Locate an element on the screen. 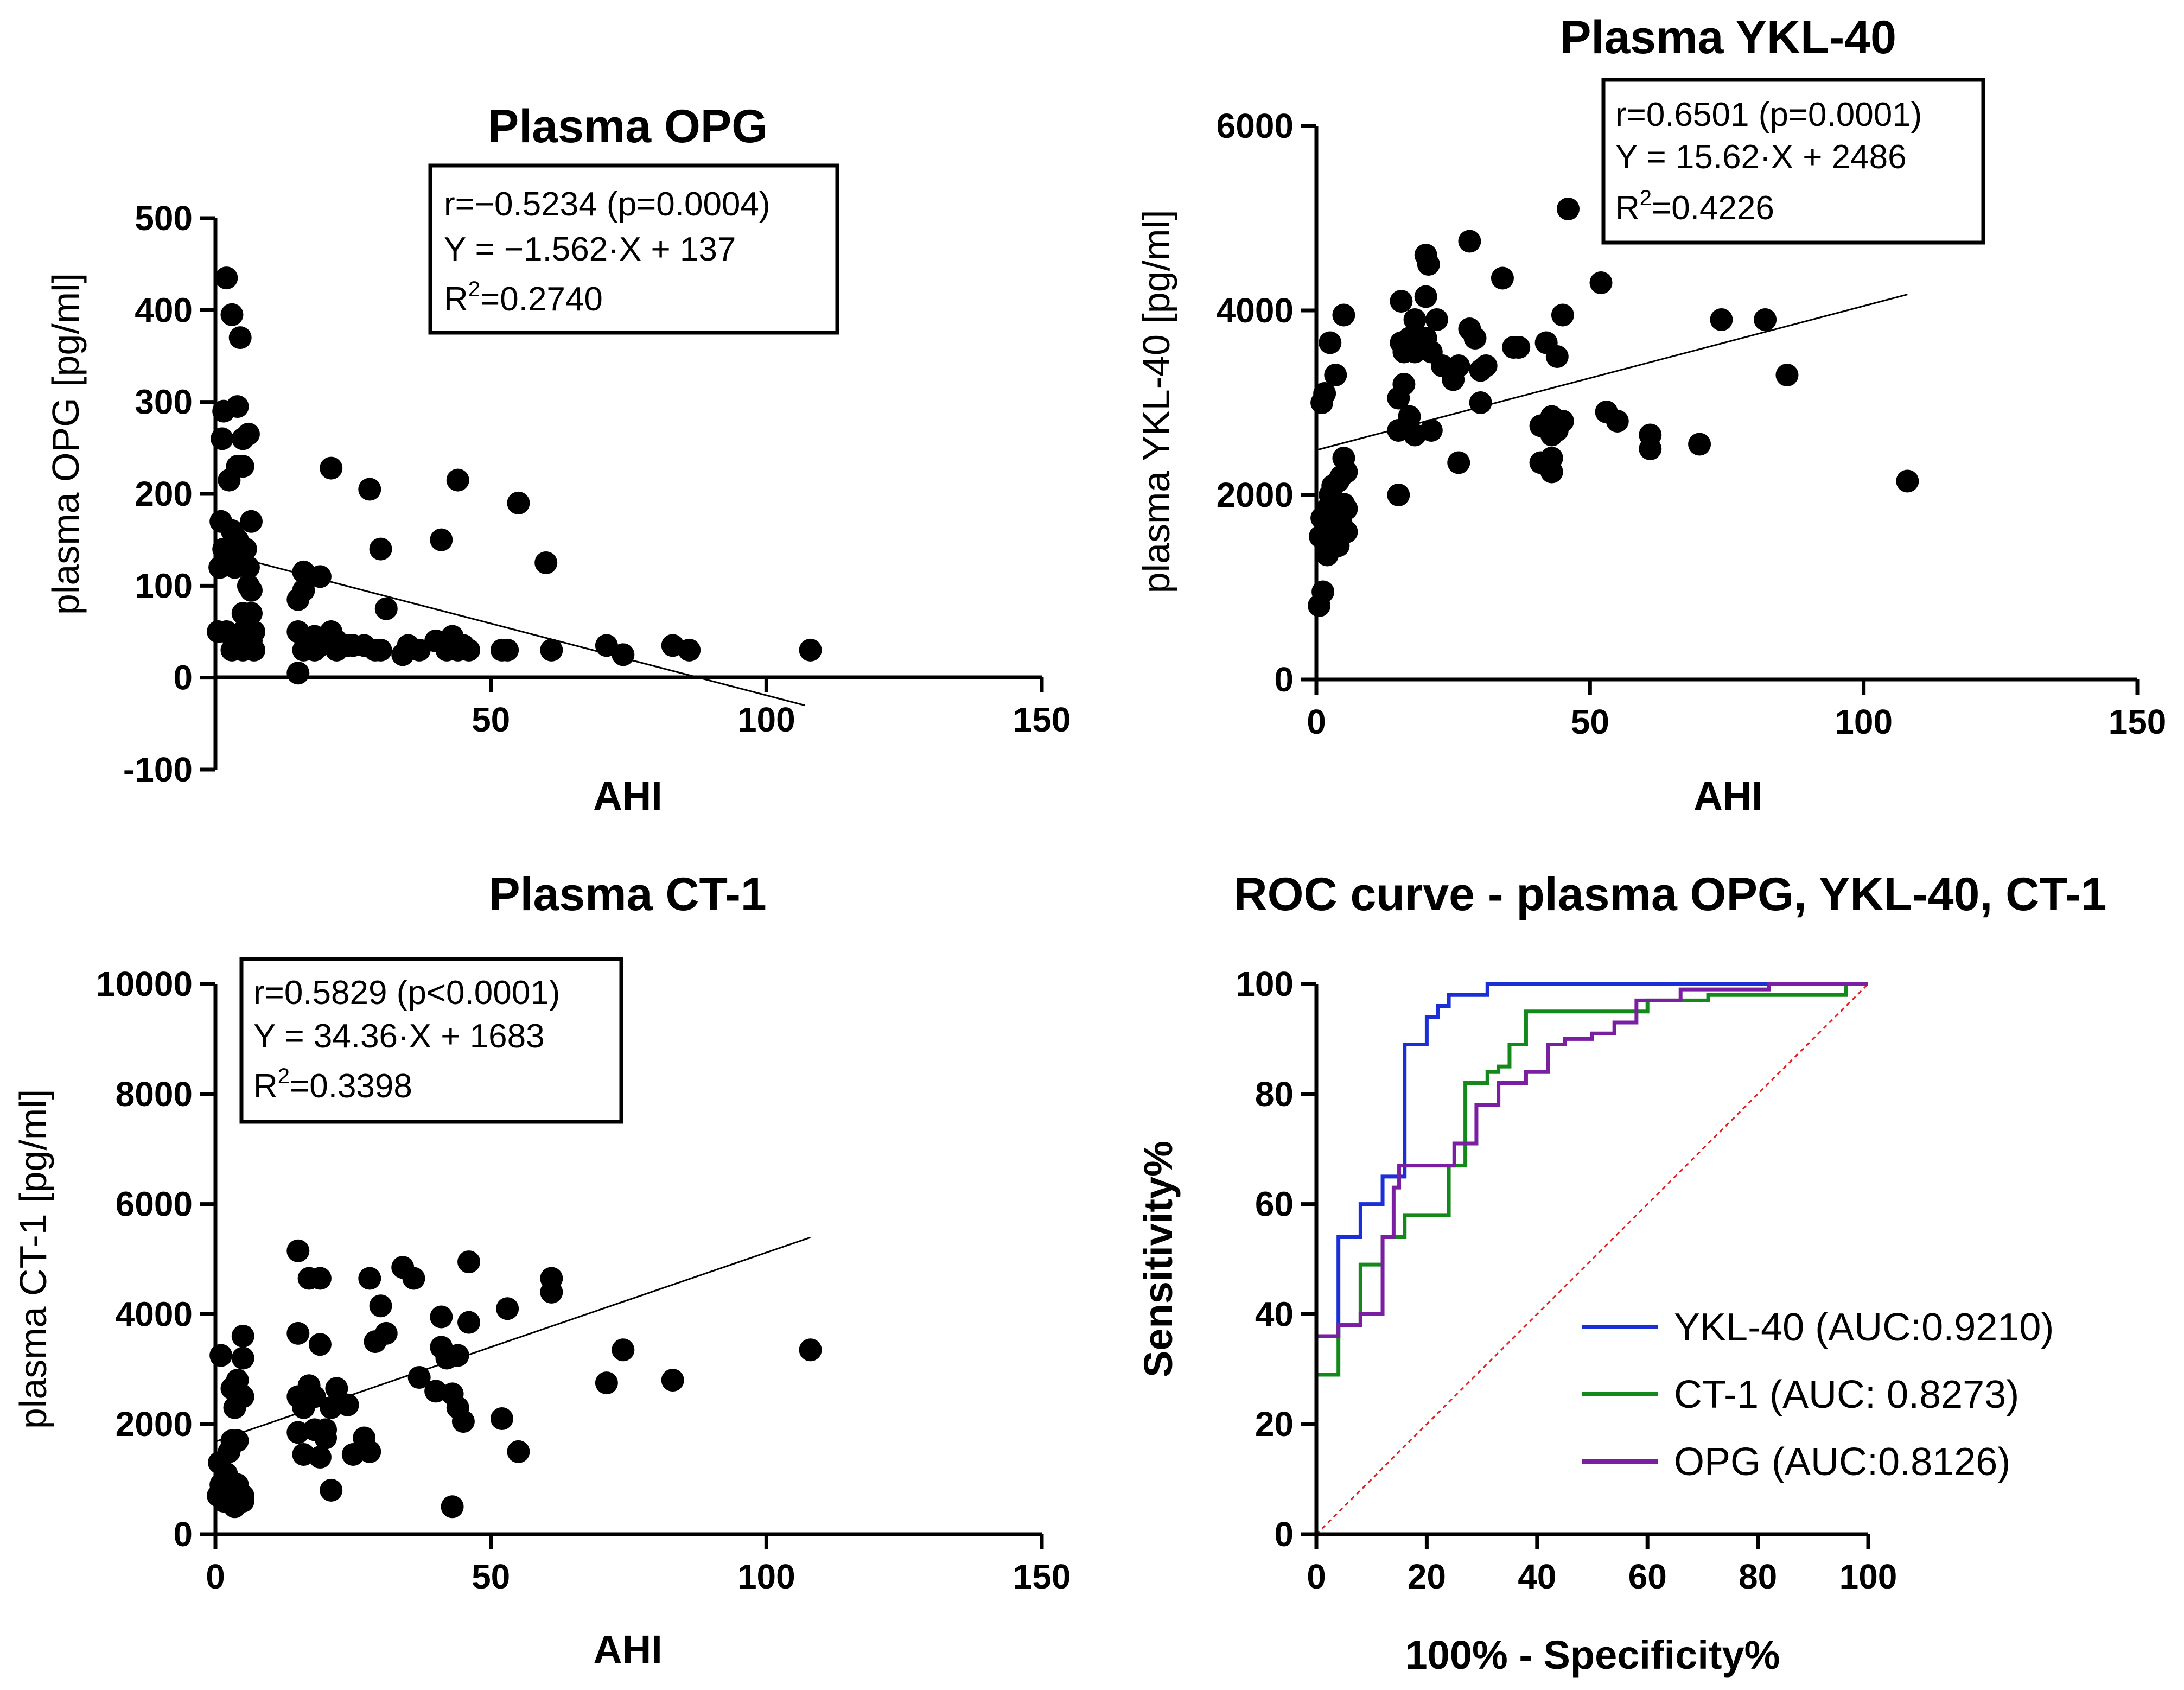 The image size is (2184, 1690). roc-series is located at coordinates (1591, 1258).